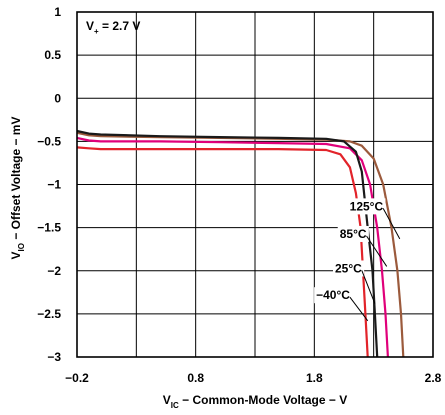 This screenshot has height=415, width=445. Describe the element at coordinates (195, 378) in the screenshot. I see `x-tick-label: 0.8` at that location.